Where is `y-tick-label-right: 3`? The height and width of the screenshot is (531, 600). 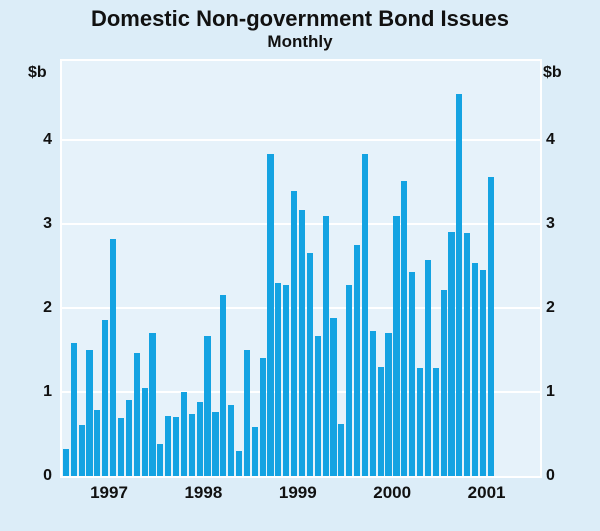 y-tick-label-right: 3 is located at coordinates (550, 223).